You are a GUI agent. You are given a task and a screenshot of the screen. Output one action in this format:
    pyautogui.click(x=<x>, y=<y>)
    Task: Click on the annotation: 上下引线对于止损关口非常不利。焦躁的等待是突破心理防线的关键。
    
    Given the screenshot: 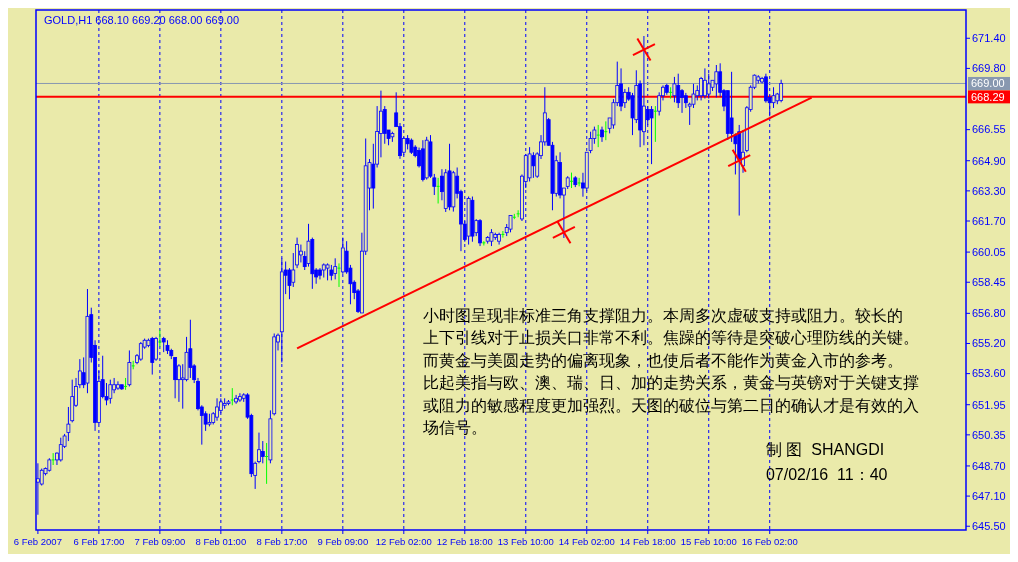 What is the action you would take?
    pyautogui.click(x=670, y=338)
    